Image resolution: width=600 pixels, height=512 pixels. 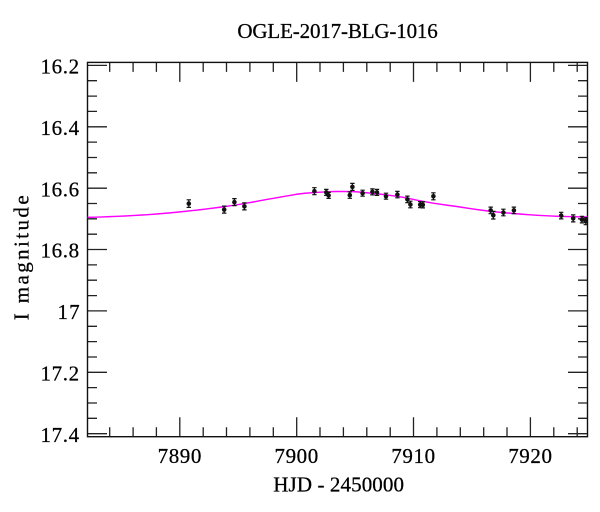 I want to click on svg-text: 16.6, so click(x=60, y=189).